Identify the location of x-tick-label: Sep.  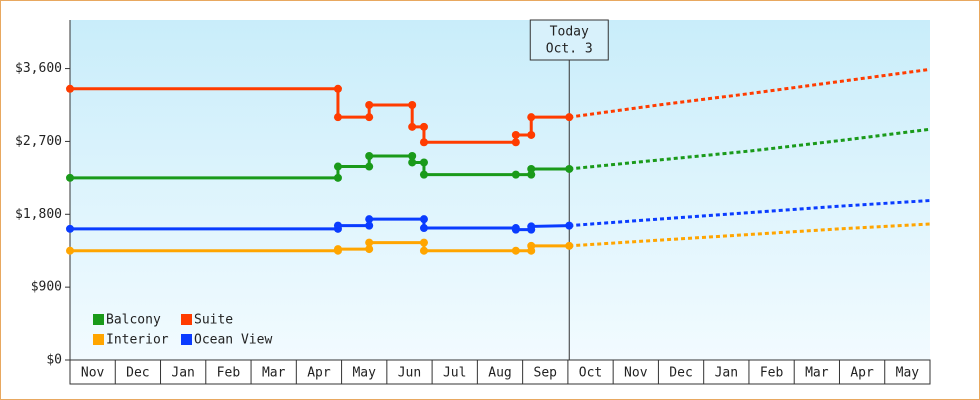
(546, 373).